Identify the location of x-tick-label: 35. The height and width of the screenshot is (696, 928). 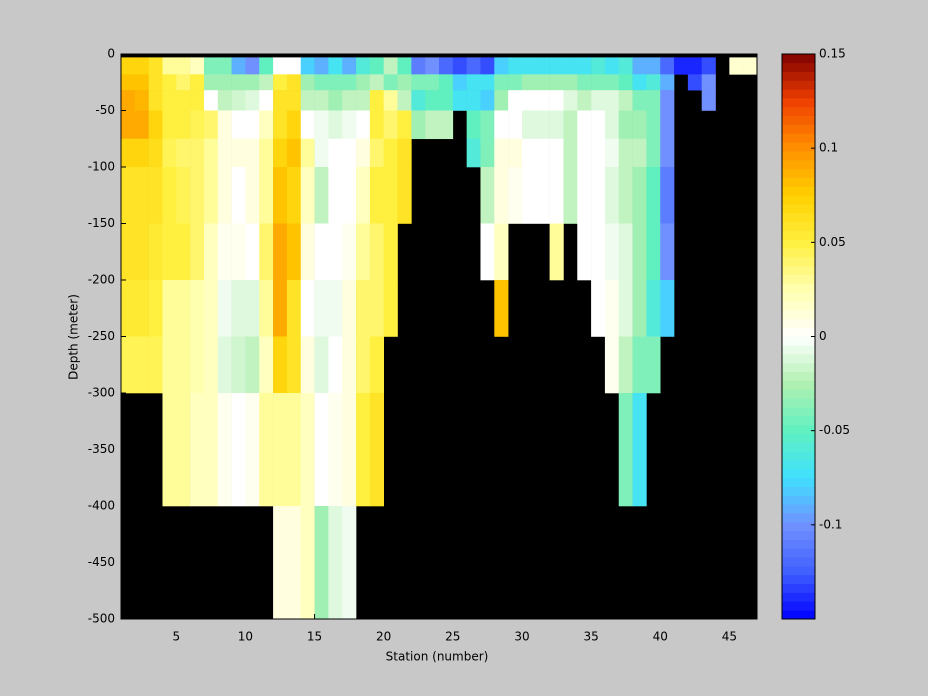
(590, 637).